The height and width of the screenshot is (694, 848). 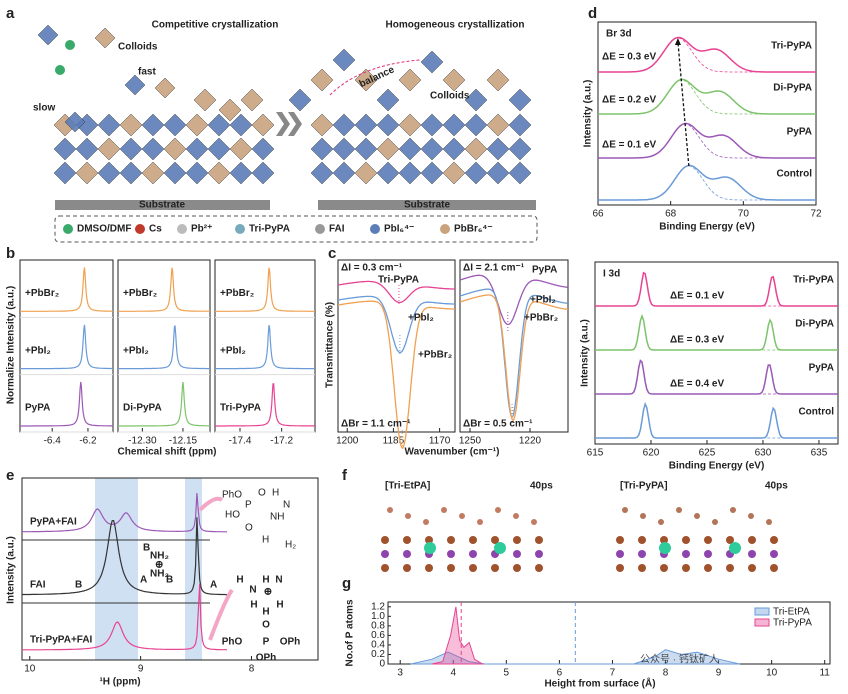 What do you see at coordinates (595, 453) in the screenshot?
I see `x-tick-label: 615` at bounding box center [595, 453].